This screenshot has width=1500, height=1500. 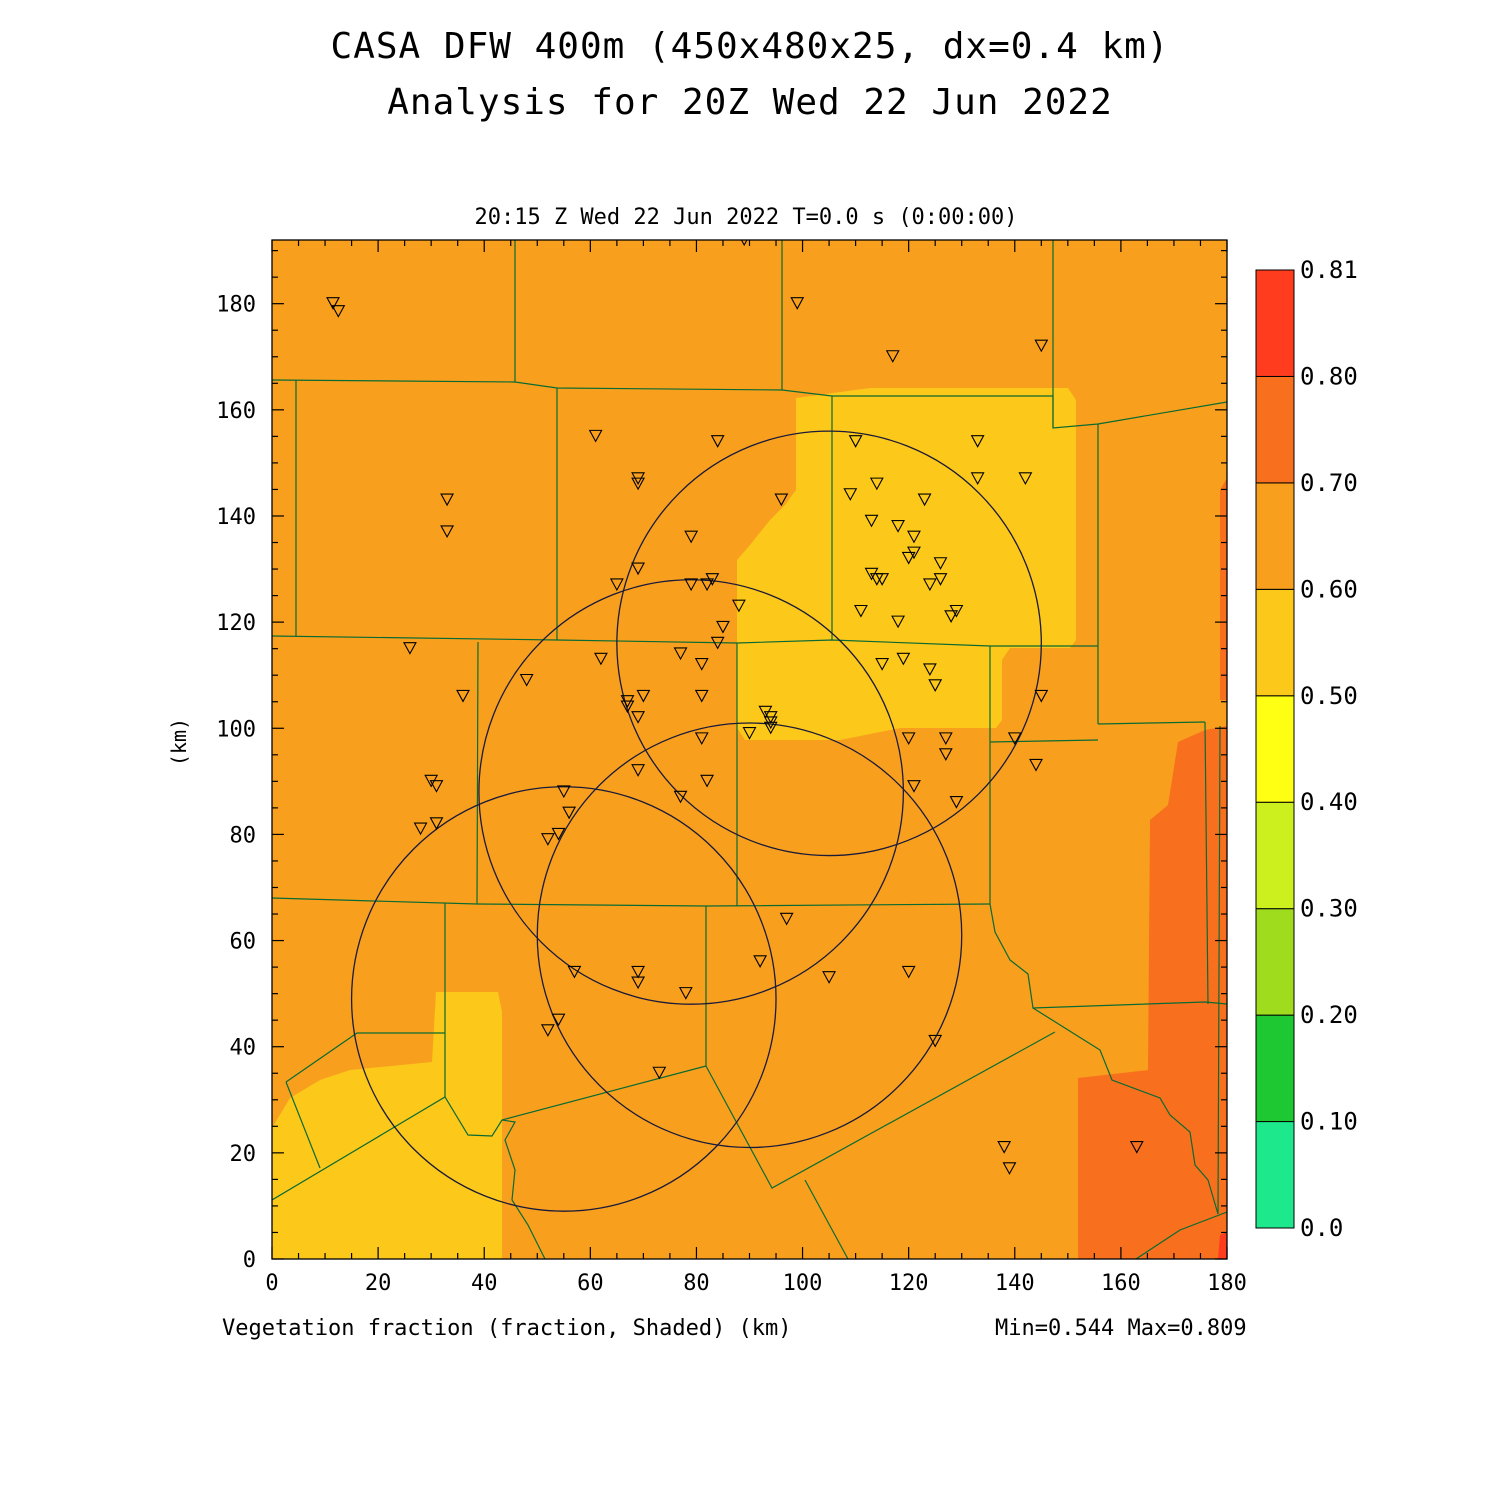 I want to click on plot-title-line1: CASA DFW 400m (450x480x25, dx=0.4 km), so click(x=750, y=46).